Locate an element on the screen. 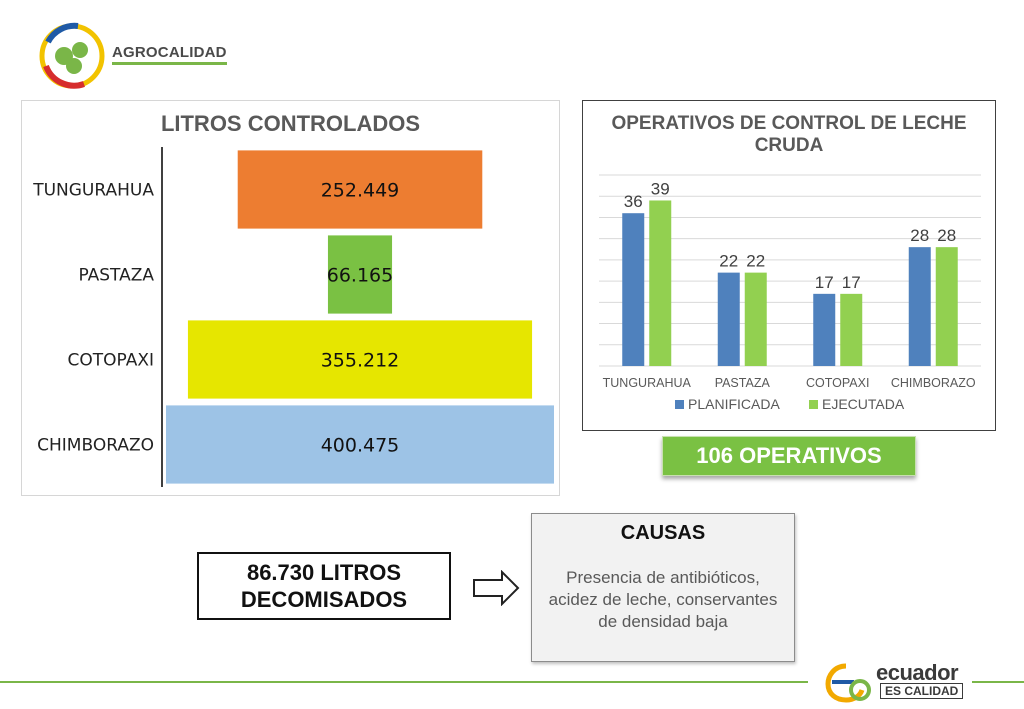 The width and height of the screenshot is (1024, 709). chart-title: OPERATIVOS DE CONTROL DE LECHE CRUDA is located at coordinates (789, 134).